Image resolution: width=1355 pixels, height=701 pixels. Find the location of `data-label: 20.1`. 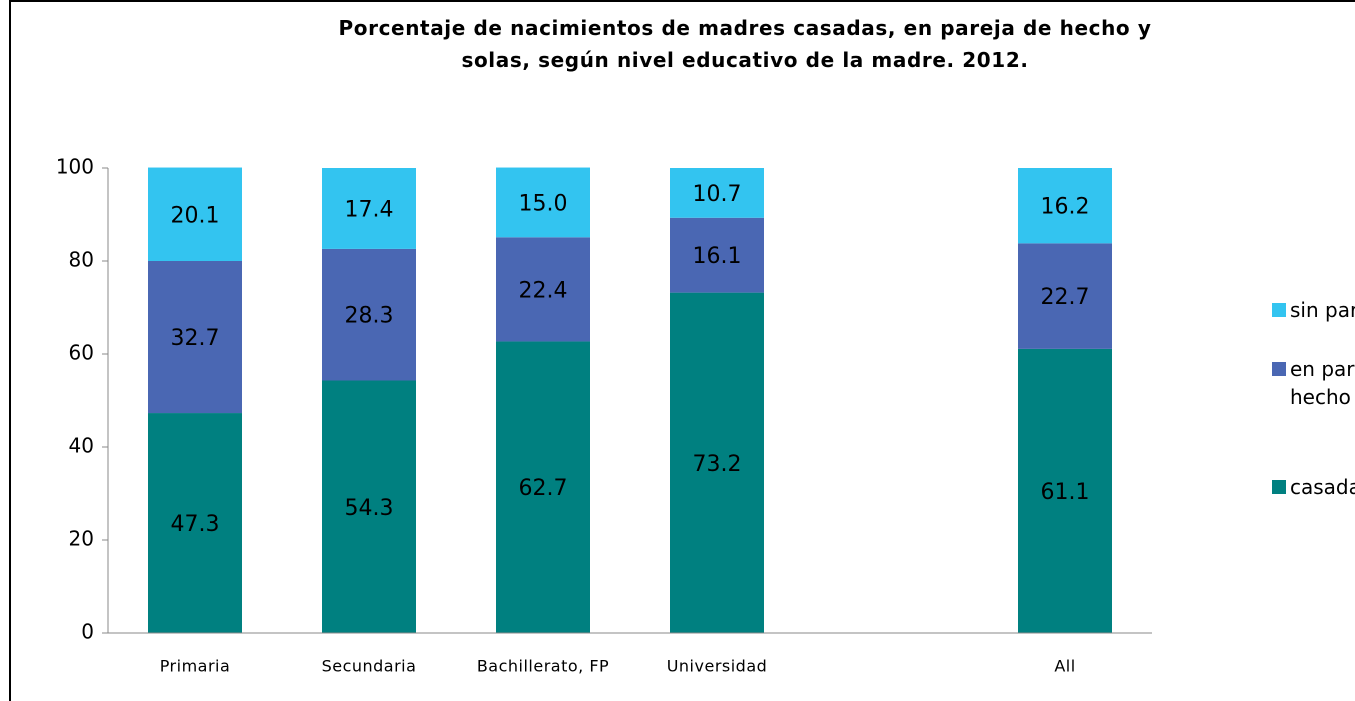

data-label: 20.1 is located at coordinates (195, 215).